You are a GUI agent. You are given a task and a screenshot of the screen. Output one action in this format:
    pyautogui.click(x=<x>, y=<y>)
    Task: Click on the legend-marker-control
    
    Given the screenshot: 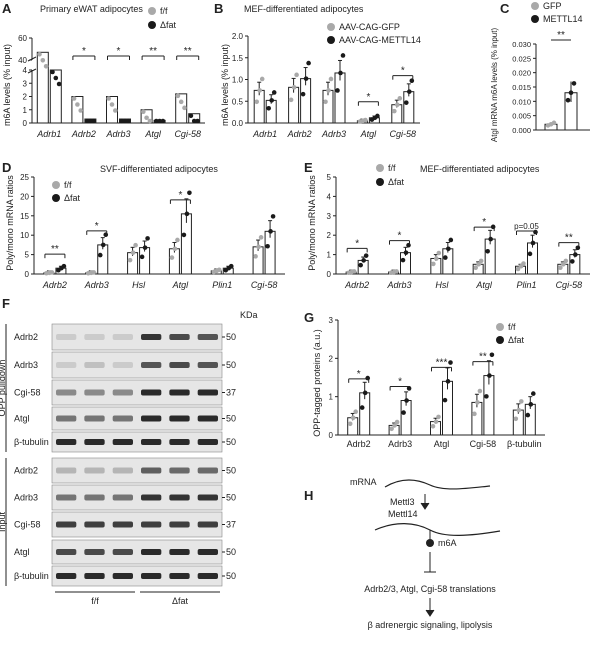 What is the action you would take?
    pyautogui.click(x=331, y=27)
    